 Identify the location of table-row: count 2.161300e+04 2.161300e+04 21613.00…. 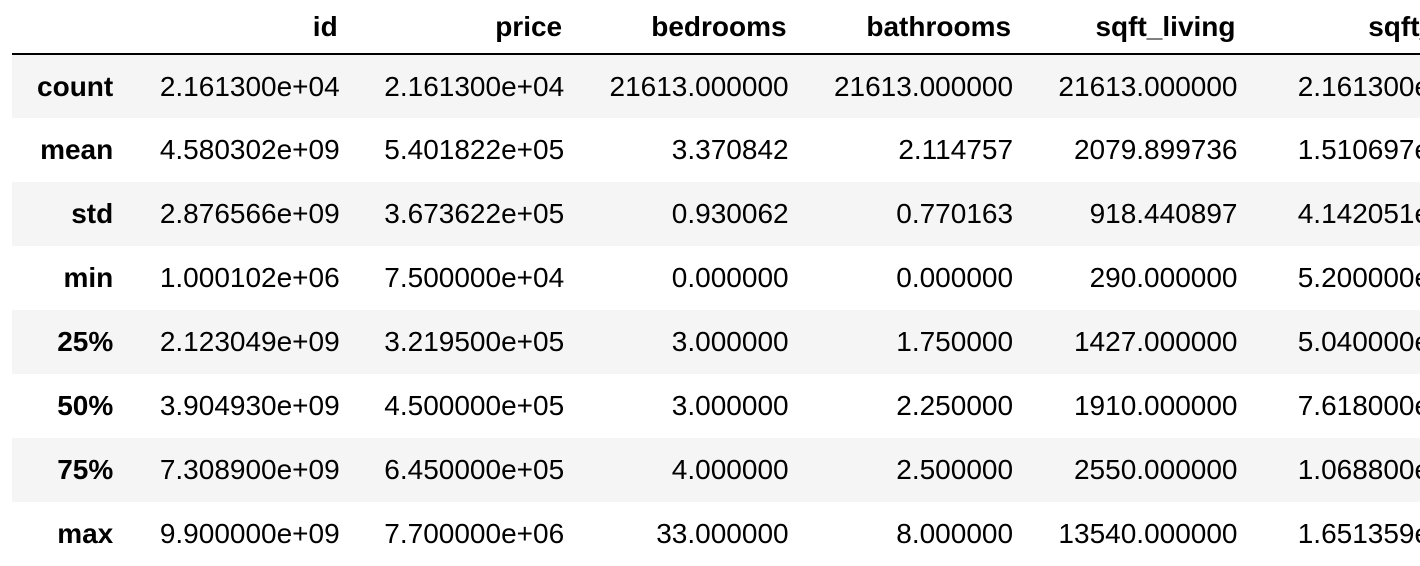
(716, 86).